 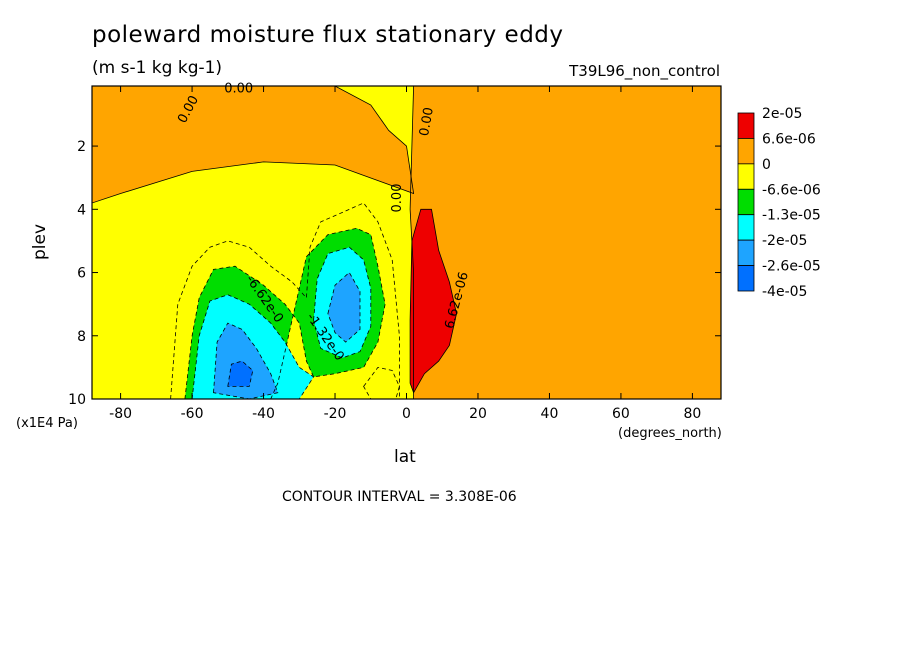 I want to click on contour-negative-south-ring2, so click(x=285, y=313).